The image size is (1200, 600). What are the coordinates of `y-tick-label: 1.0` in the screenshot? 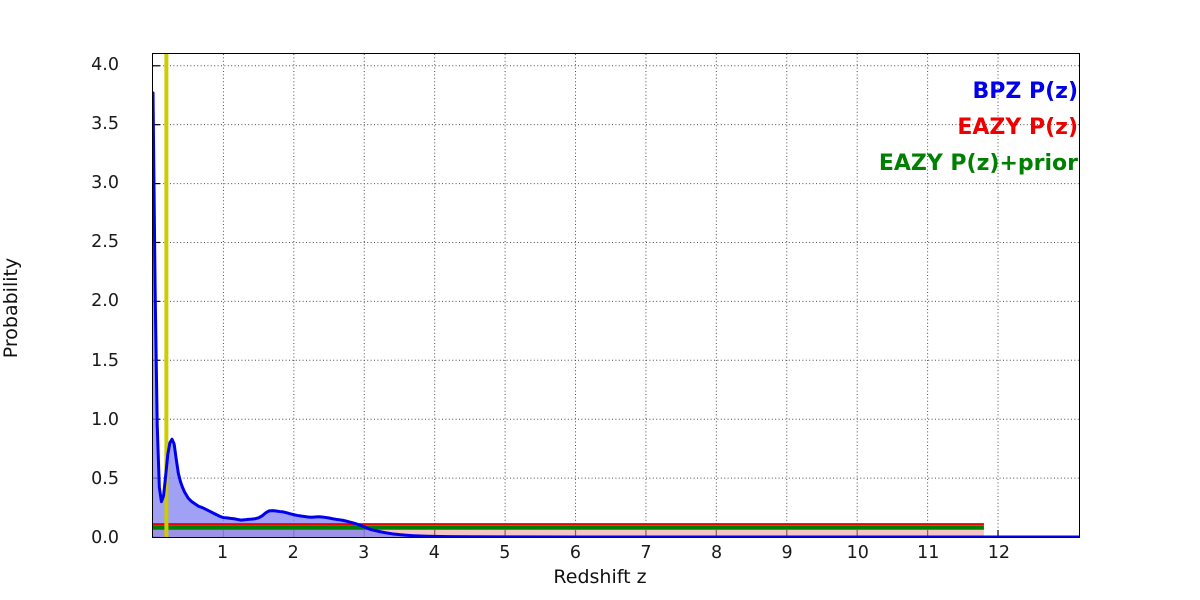 It's located at (105, 419).